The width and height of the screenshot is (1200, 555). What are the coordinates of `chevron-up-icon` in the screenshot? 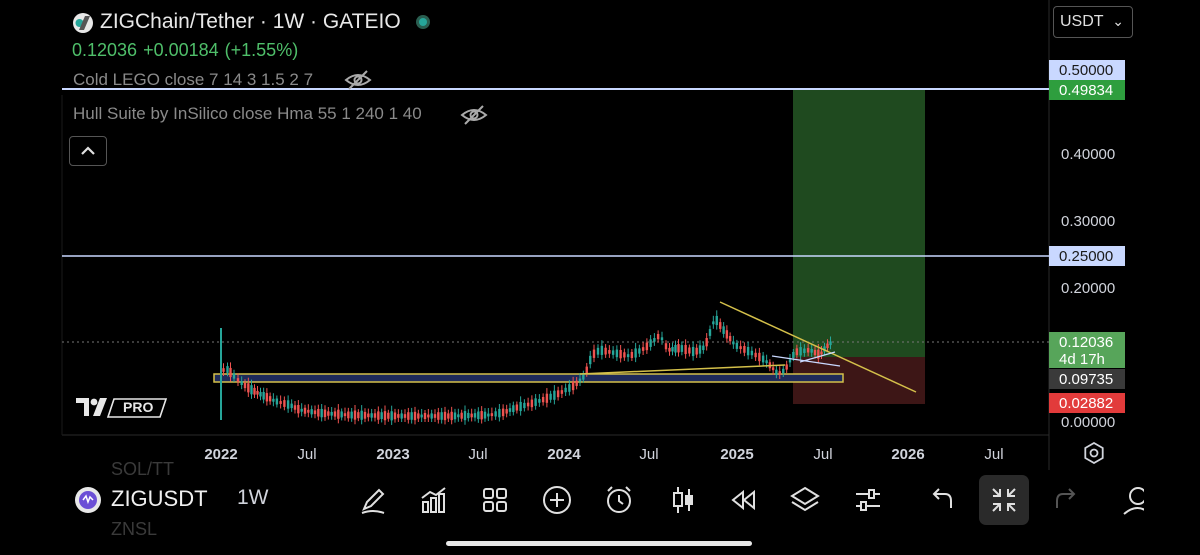 It's located at (88, 150).